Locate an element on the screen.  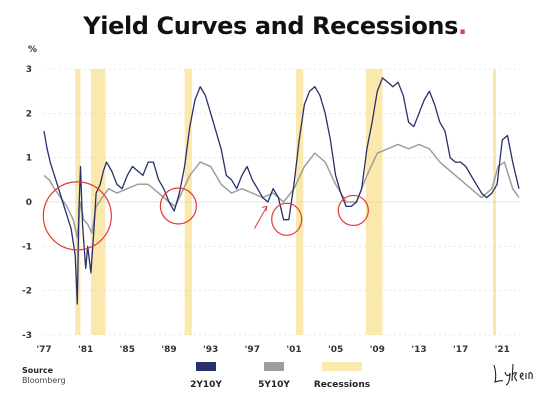
y-tick-label: 1 is located at coordinates (29, 159).